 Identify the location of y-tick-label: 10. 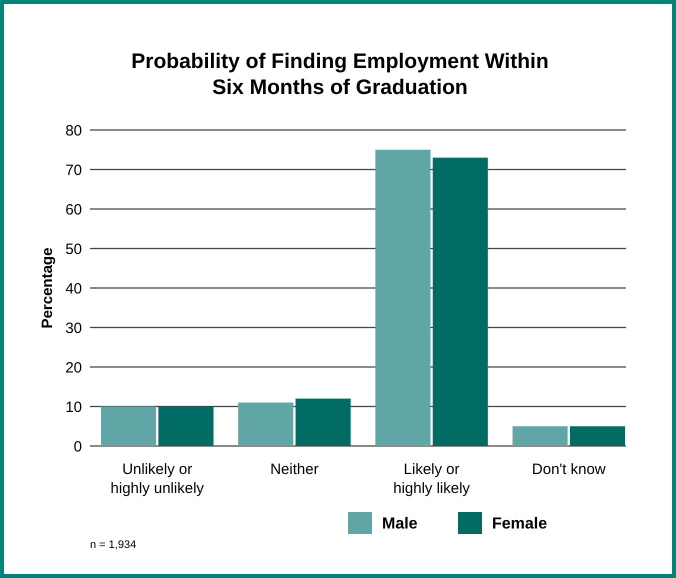
(73, 407).